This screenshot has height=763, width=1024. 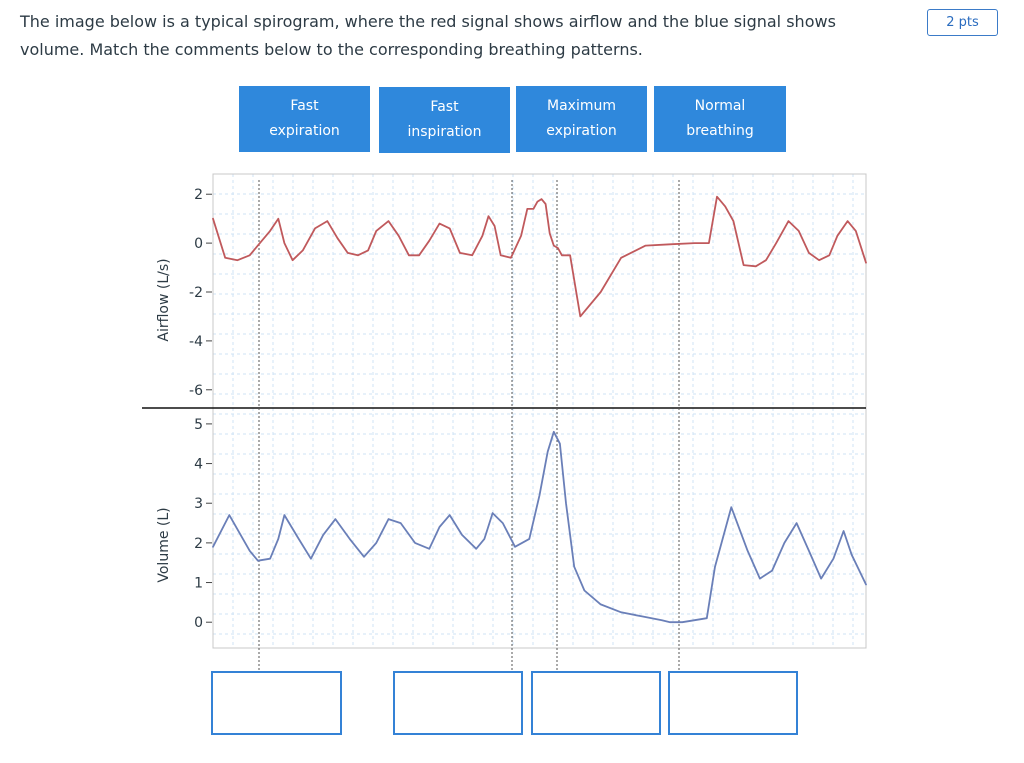 What do you see at coordinates (196, 293) in the screenshot?
I see `y-tick-label: -2` at bounding box center [196, 293].